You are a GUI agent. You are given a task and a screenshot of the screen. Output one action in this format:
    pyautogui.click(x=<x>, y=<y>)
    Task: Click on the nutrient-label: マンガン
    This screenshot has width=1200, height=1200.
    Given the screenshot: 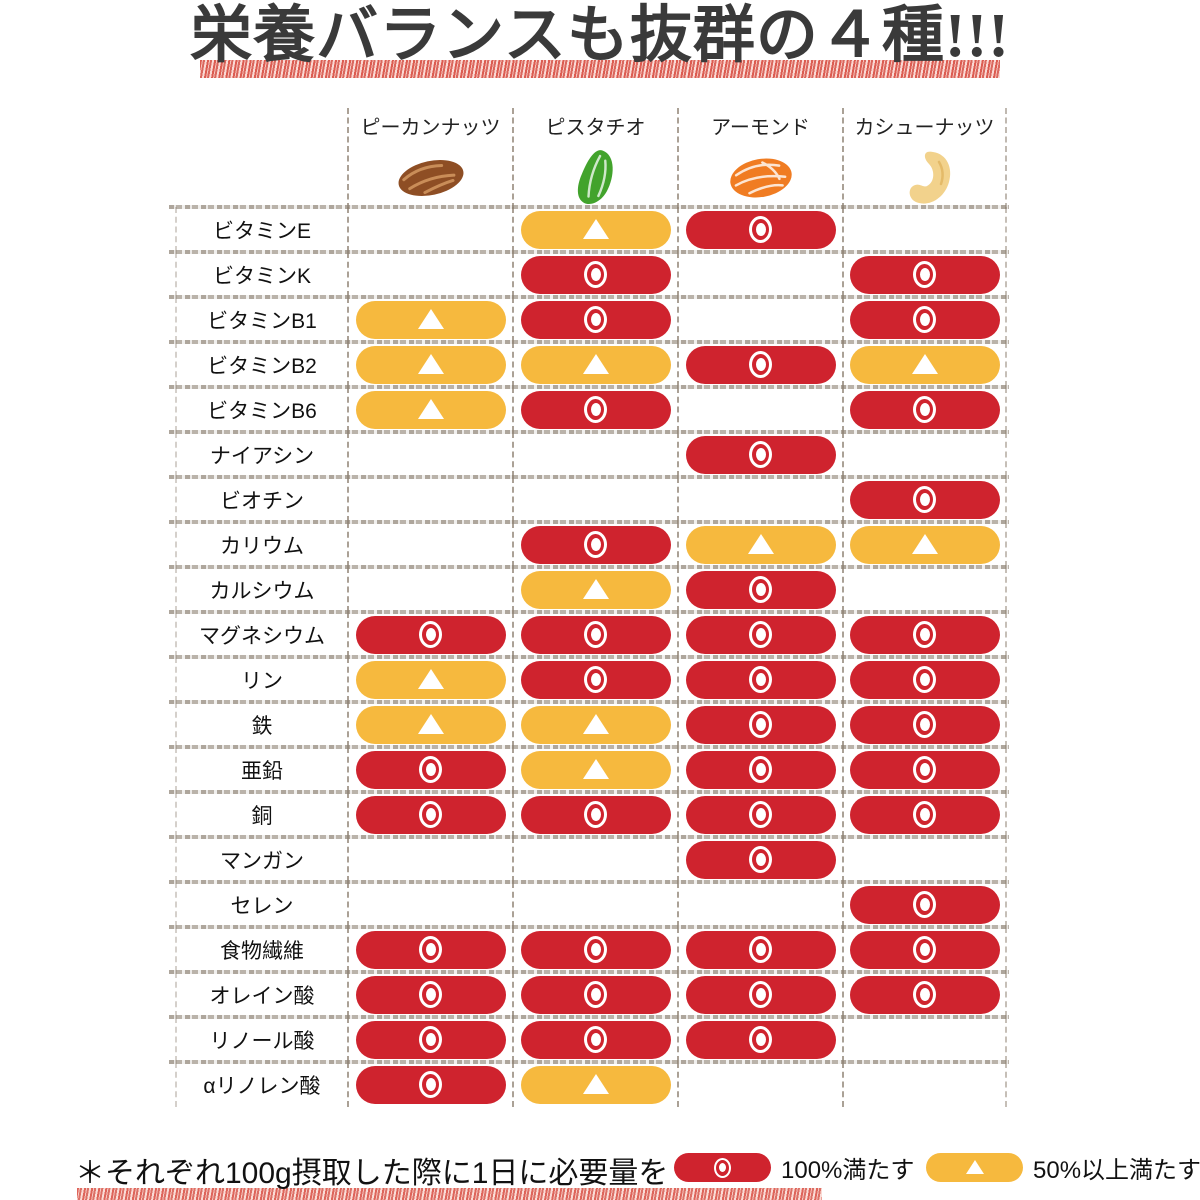 What is the action you would take?
    pyautogui.click(x=261, y=859)
    